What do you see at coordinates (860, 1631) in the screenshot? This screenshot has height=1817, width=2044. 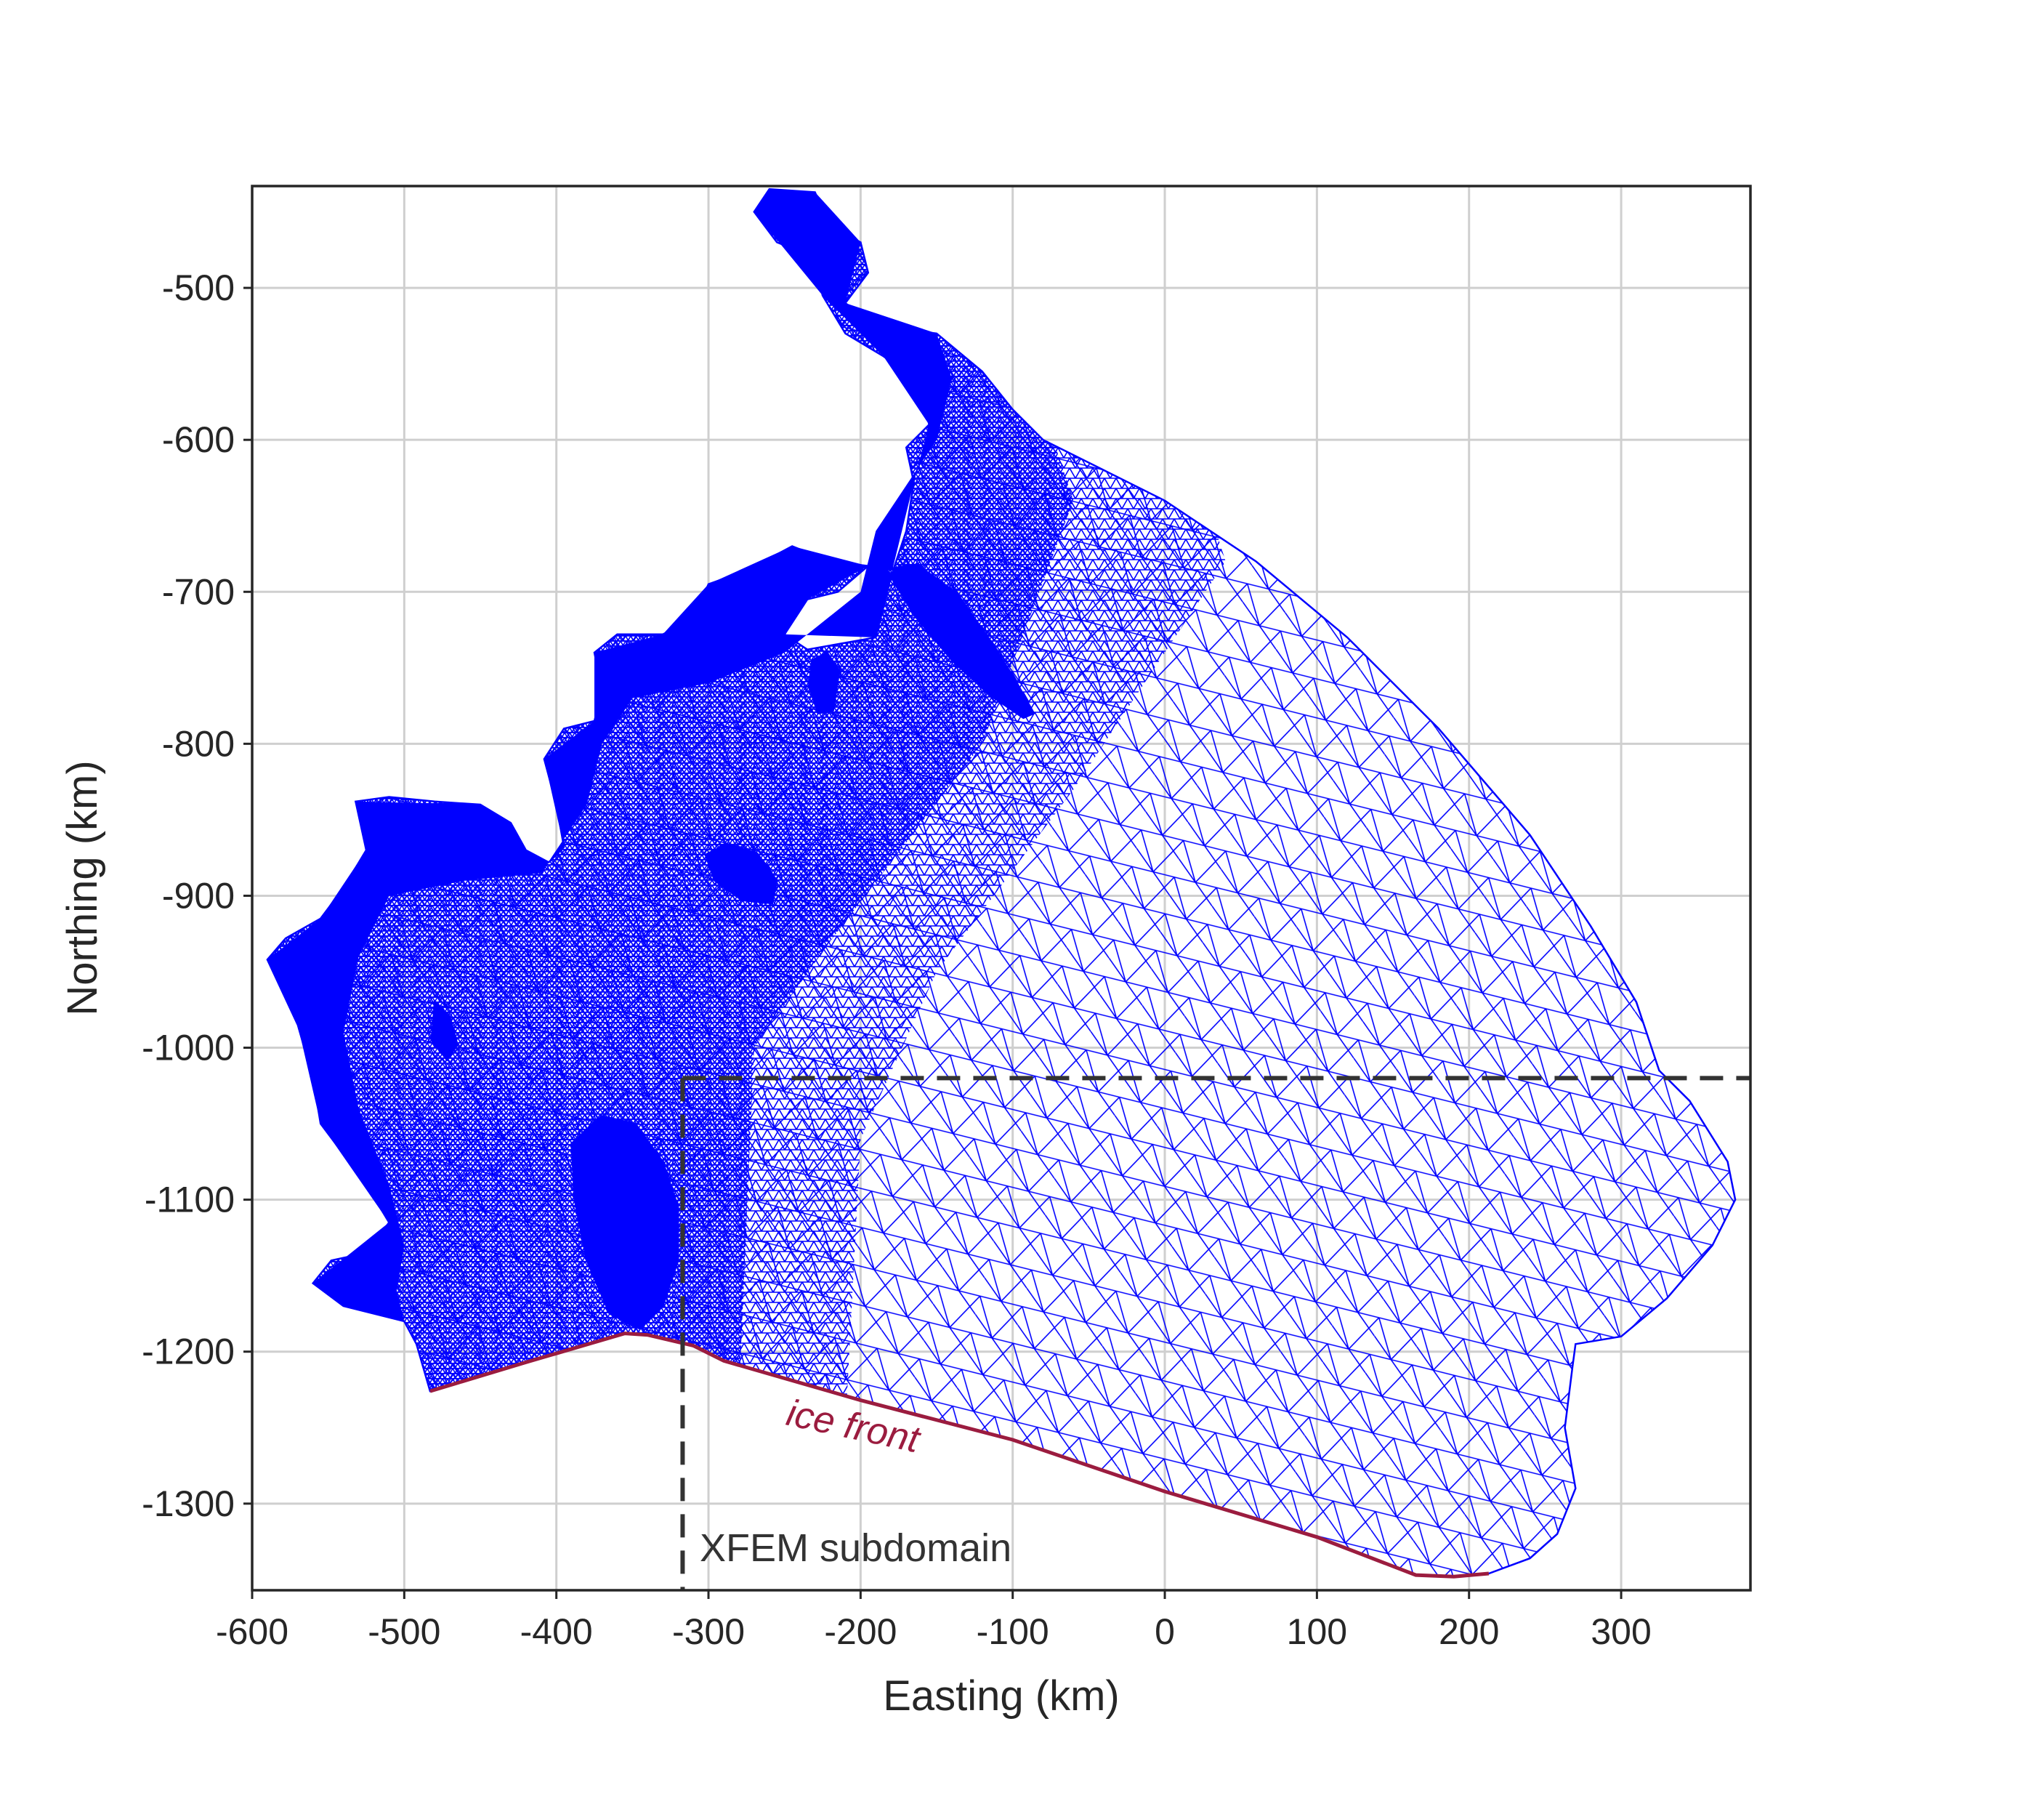 I see `x-tick-label: -200` at bounding box center [860, 1631].